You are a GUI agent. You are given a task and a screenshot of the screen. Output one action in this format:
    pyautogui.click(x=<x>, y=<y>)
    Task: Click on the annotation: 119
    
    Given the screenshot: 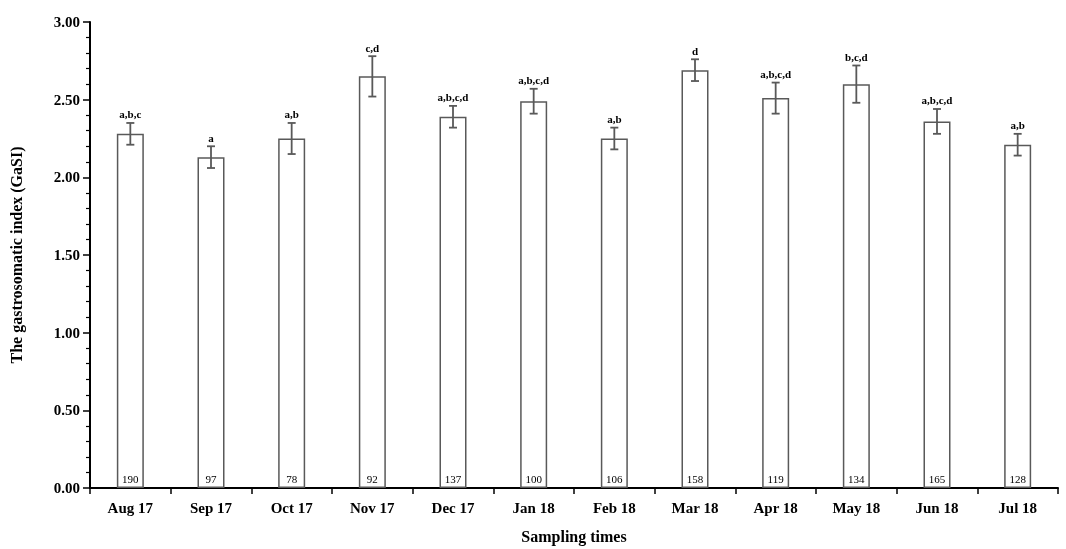 What is the action you would take?
    pyautogui.click(x=776, y=478)
    